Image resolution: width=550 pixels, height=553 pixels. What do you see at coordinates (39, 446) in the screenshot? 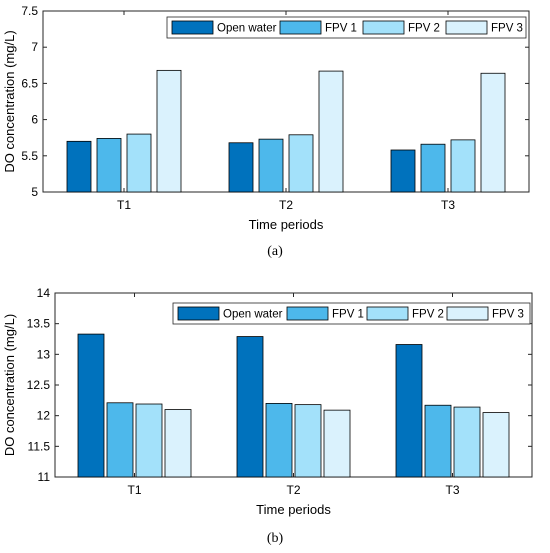
I see `chart-b-ytick-label: 11.5` at bounding box center [39, 446].